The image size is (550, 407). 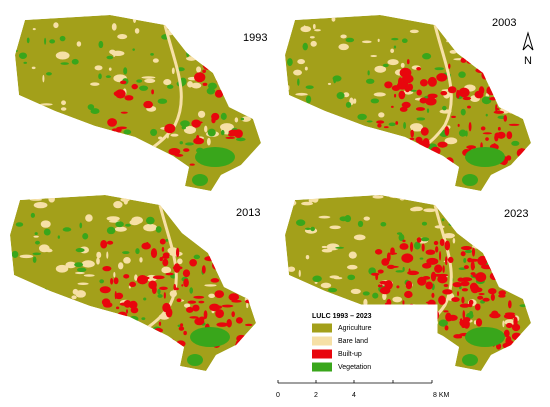 What do you see at coordinates (278, 395) in the screenshot?
I see `scale-label: 0` at bounding box center [278, 395].